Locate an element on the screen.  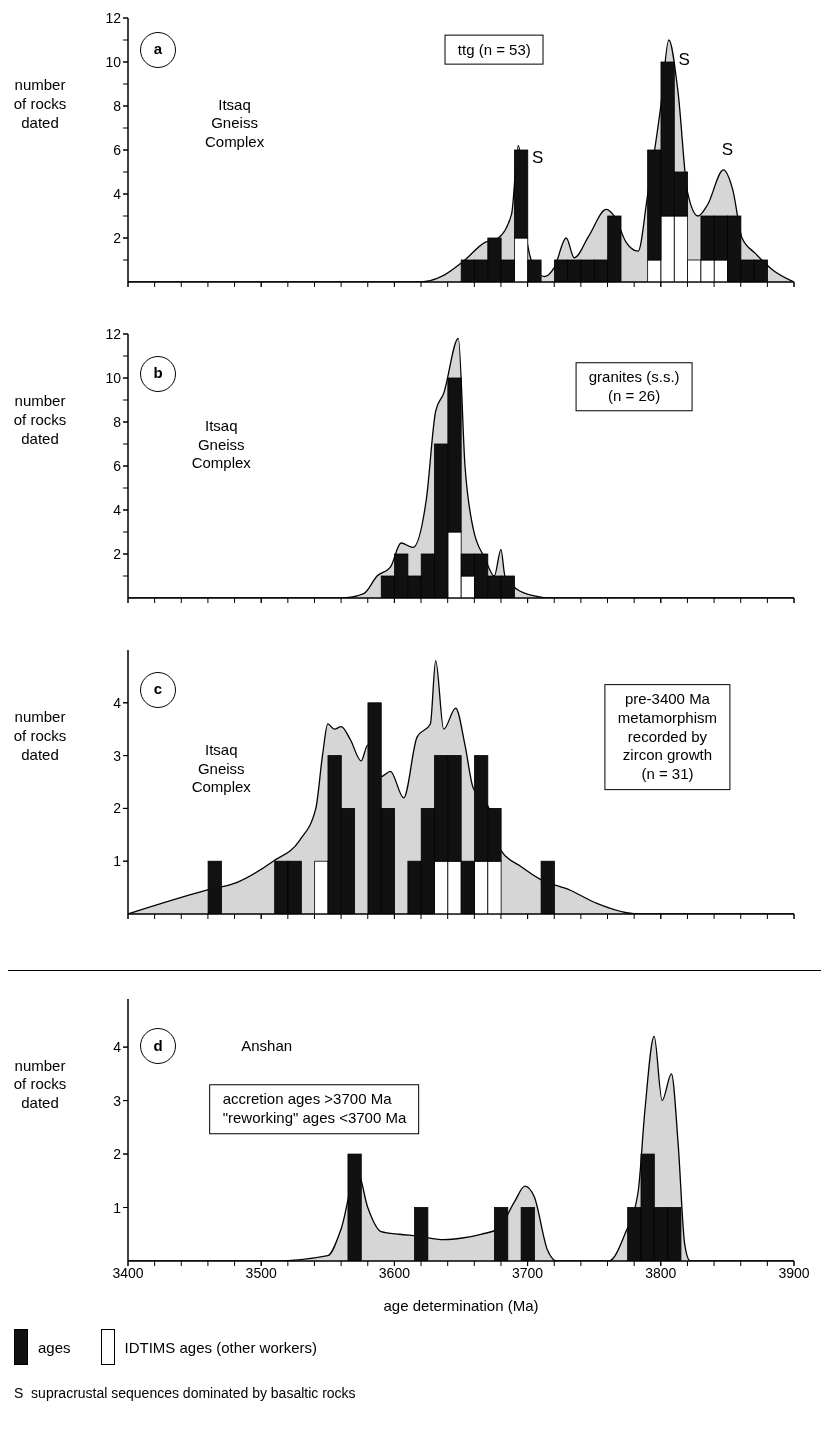
x-tick-label: 3700 is located at coordinates (528, 1272).